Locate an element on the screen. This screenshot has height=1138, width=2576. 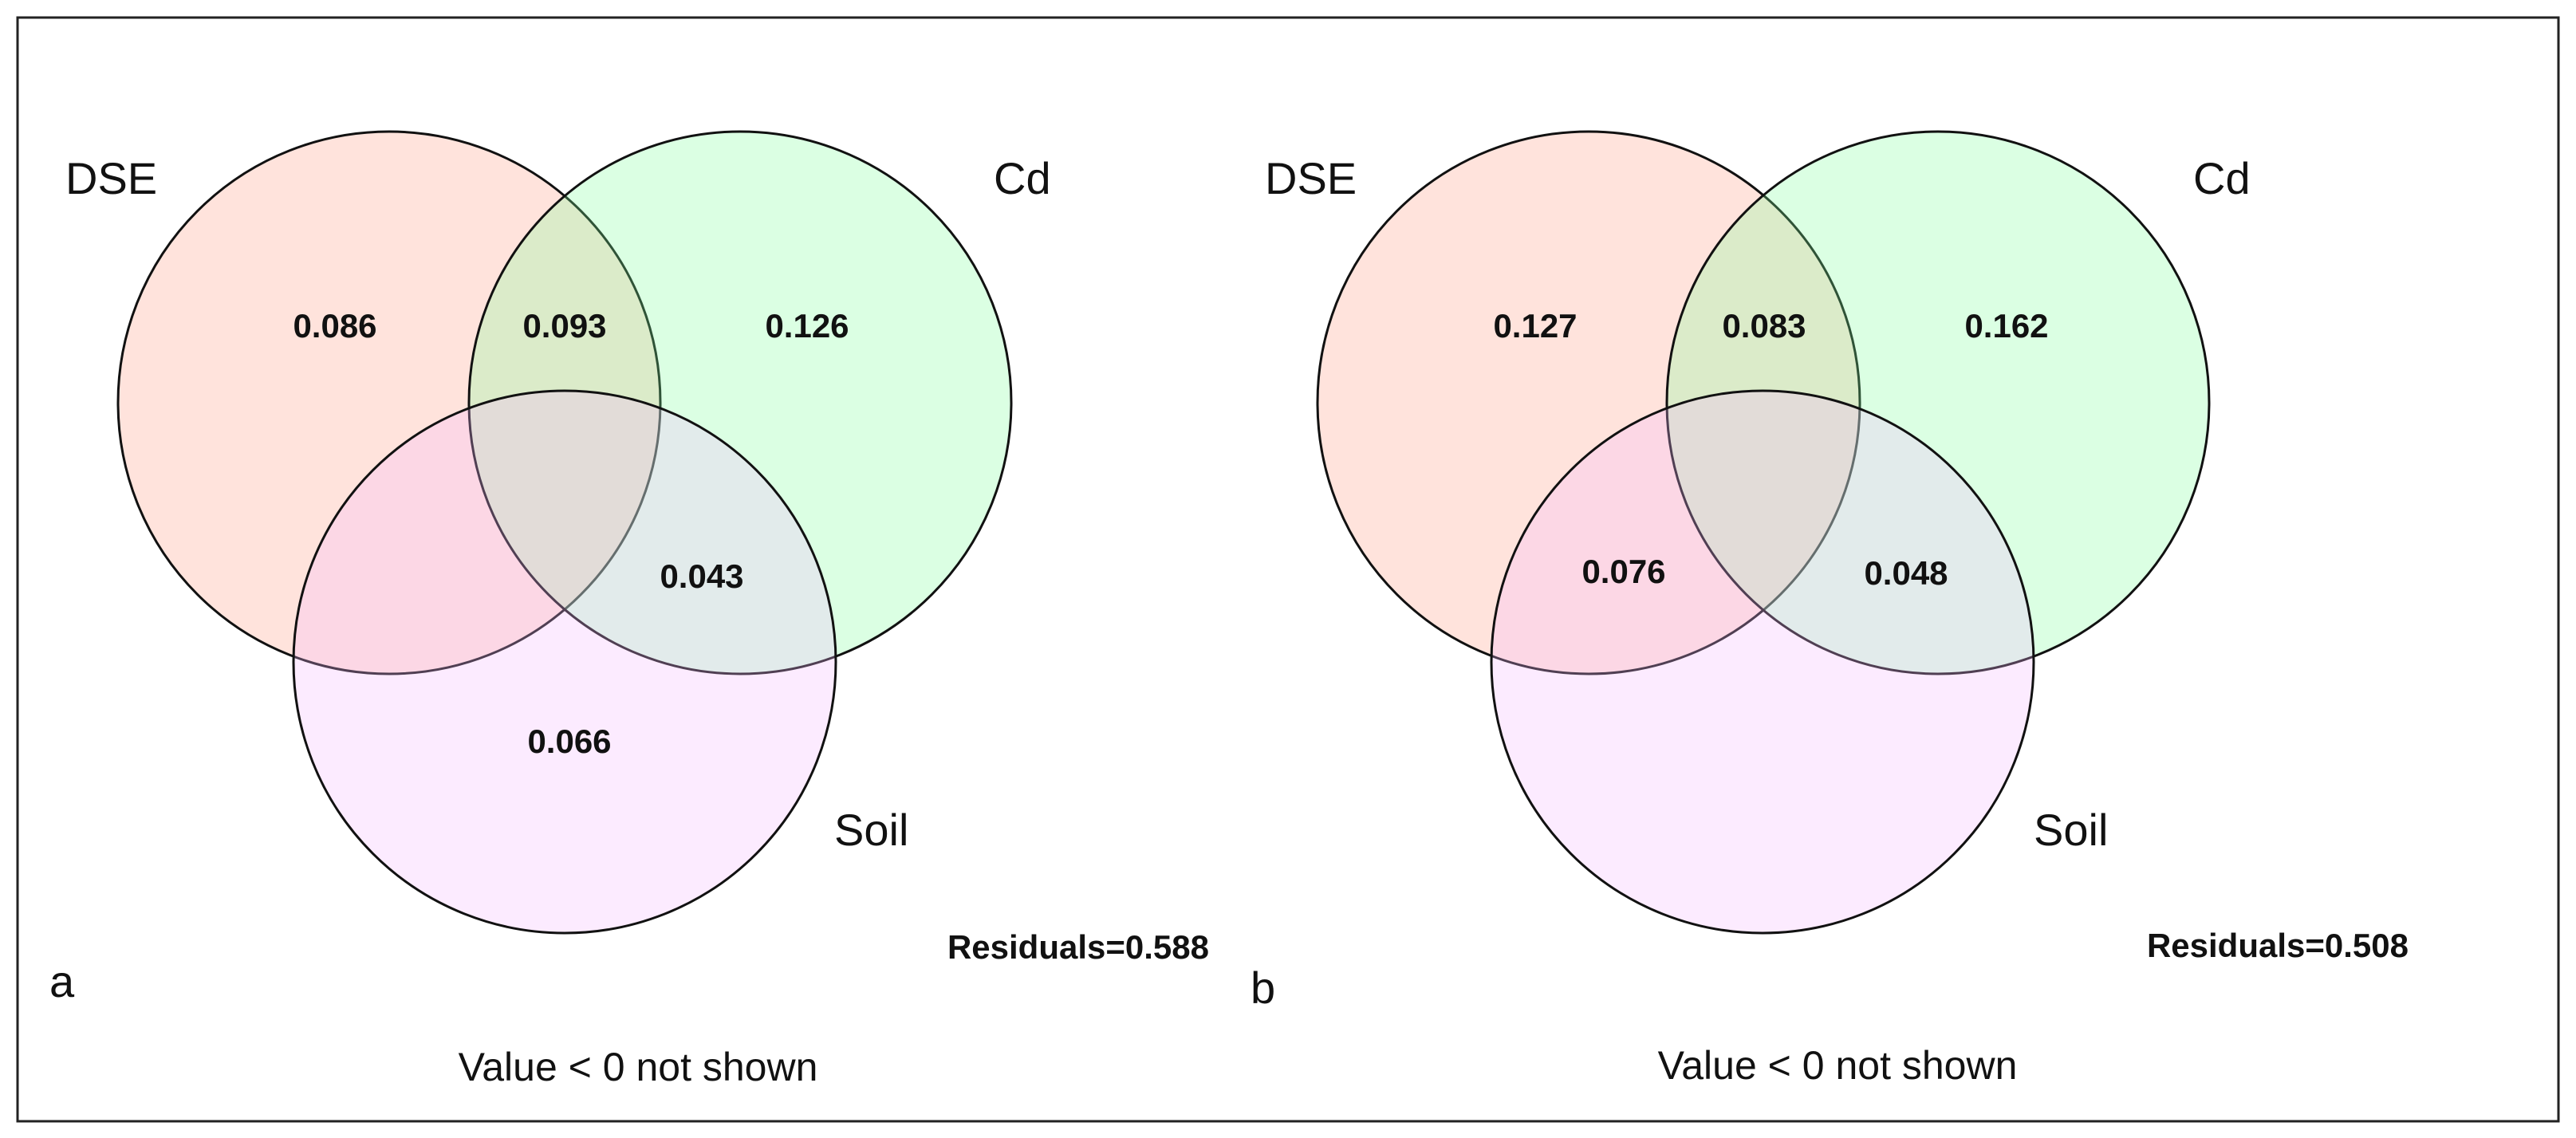
region-value-dse-only: 0.127 is located at coordinates (1535, 326).